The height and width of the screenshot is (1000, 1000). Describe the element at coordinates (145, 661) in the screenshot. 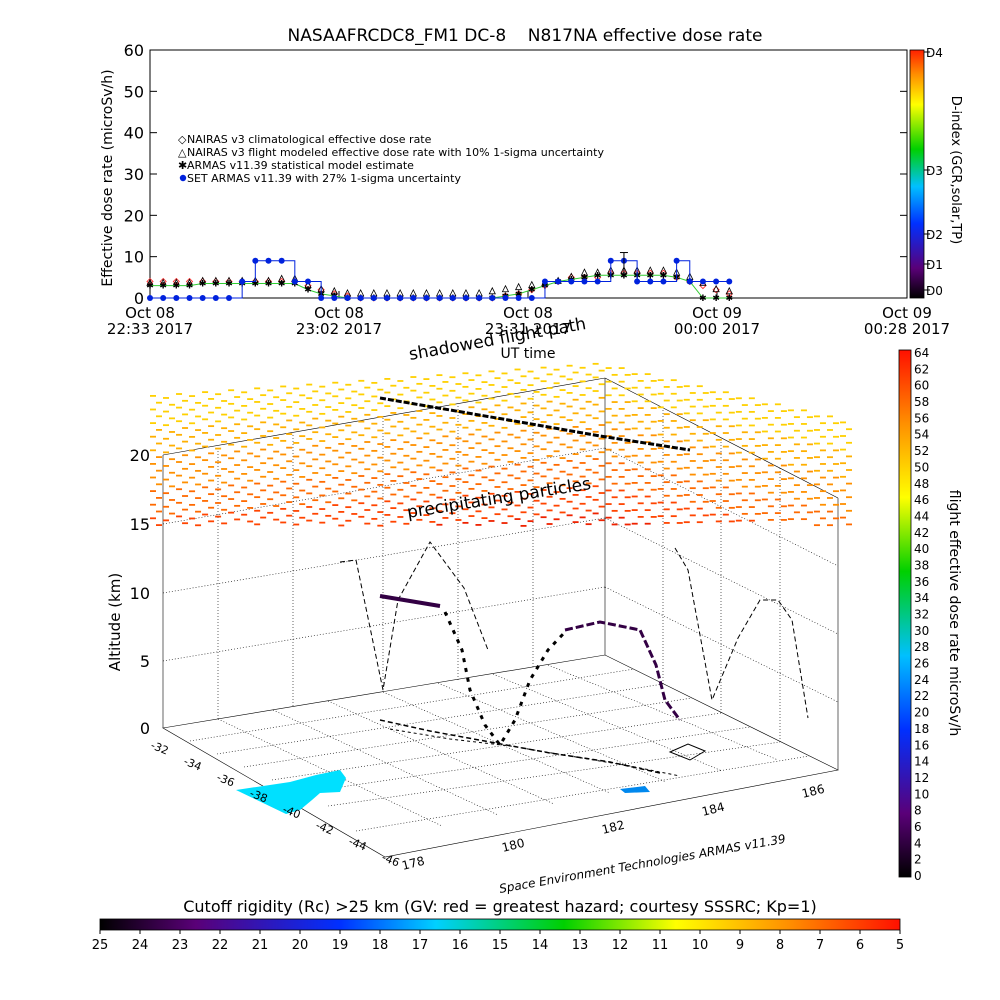

I see `altitude-tick-label: 5` at that location.